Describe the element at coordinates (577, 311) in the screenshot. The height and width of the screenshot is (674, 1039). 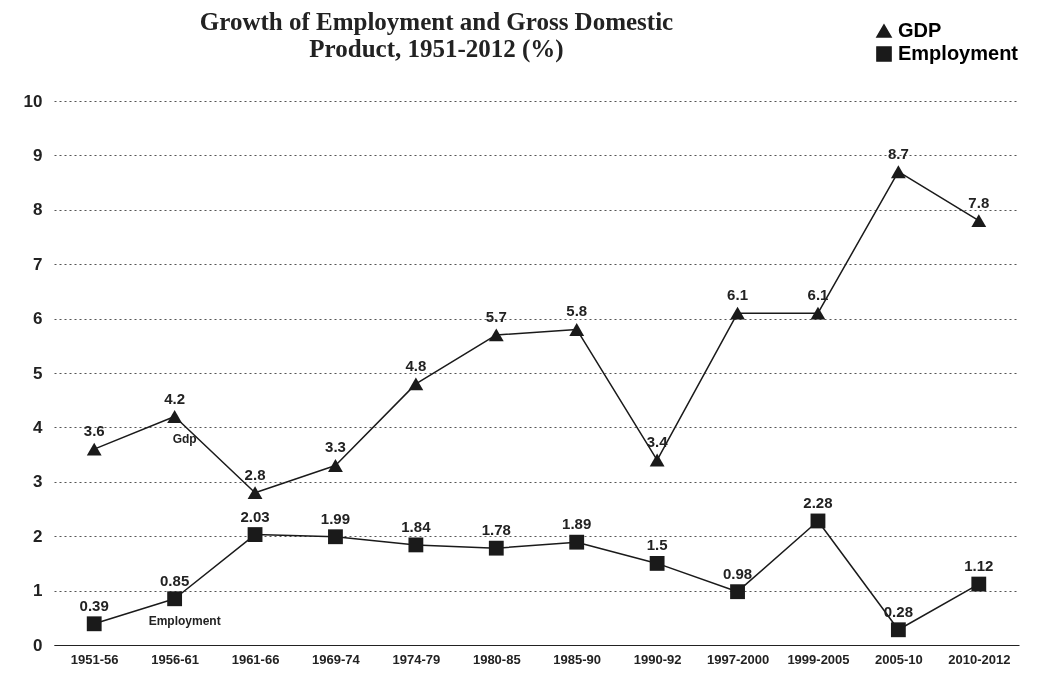
I see `data-label: 5.8` at that location.